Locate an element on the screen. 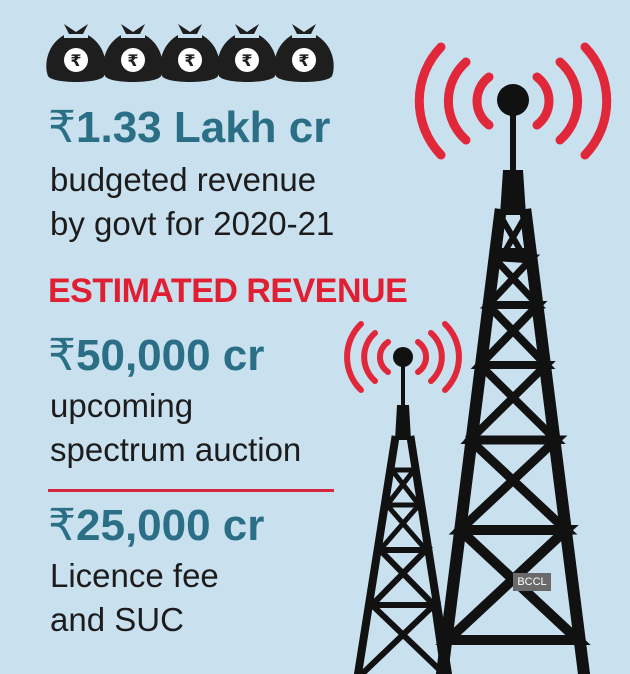 Image resolution: width=630 pixels, height=674 pixels. spectrum-amount: ₹50,000 cr is located at coordinates (156, 356).